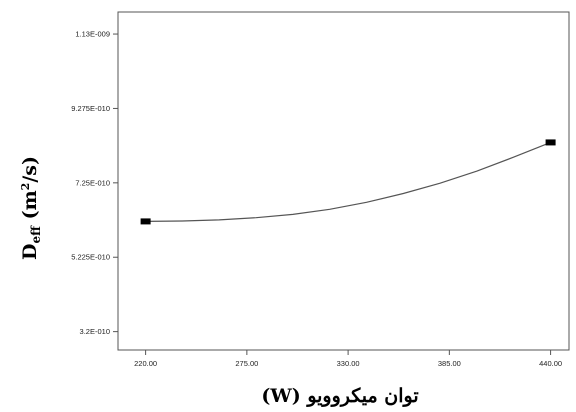 The width and height of the screenshot is (576, 412). What do you see at coordinates (36, 234) in the screenshot?
I see `y-axis-title-subscript: eff` at bounding box center [36, 234].